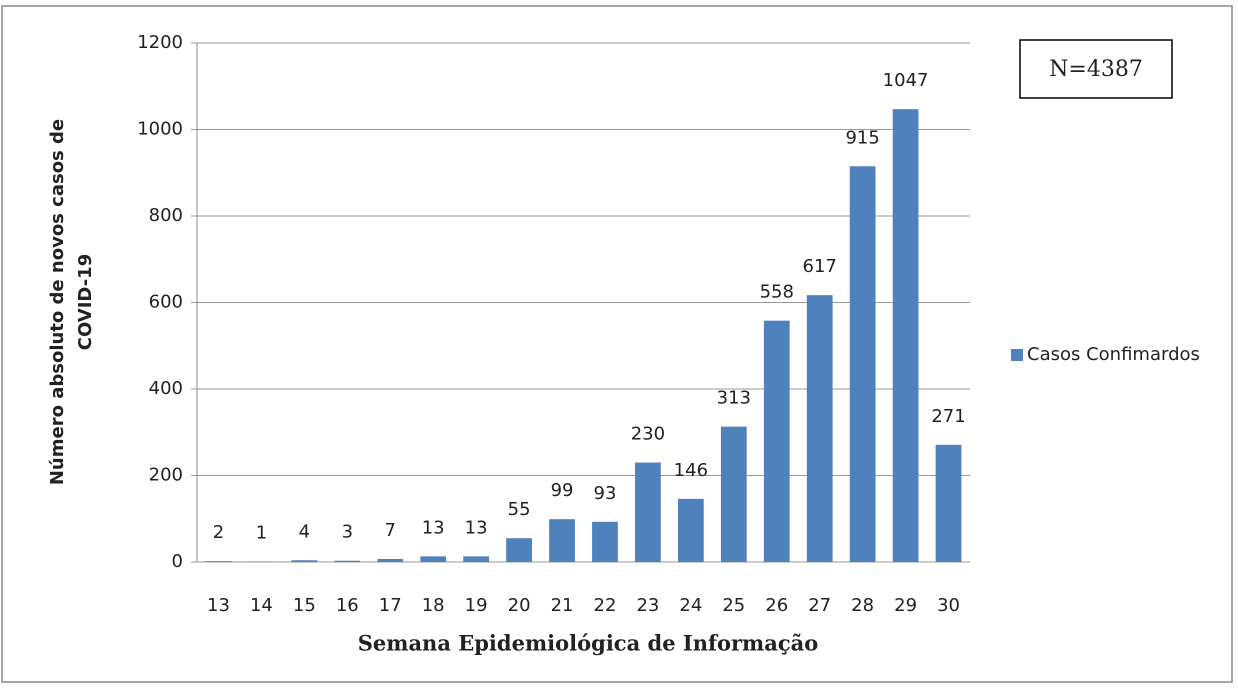 Image resolution: width=1238 pixels, height=688 pixels. Describe the element at coordinates (905, 605) in the screenshot. I see `x-tick-label: 29` at that location.